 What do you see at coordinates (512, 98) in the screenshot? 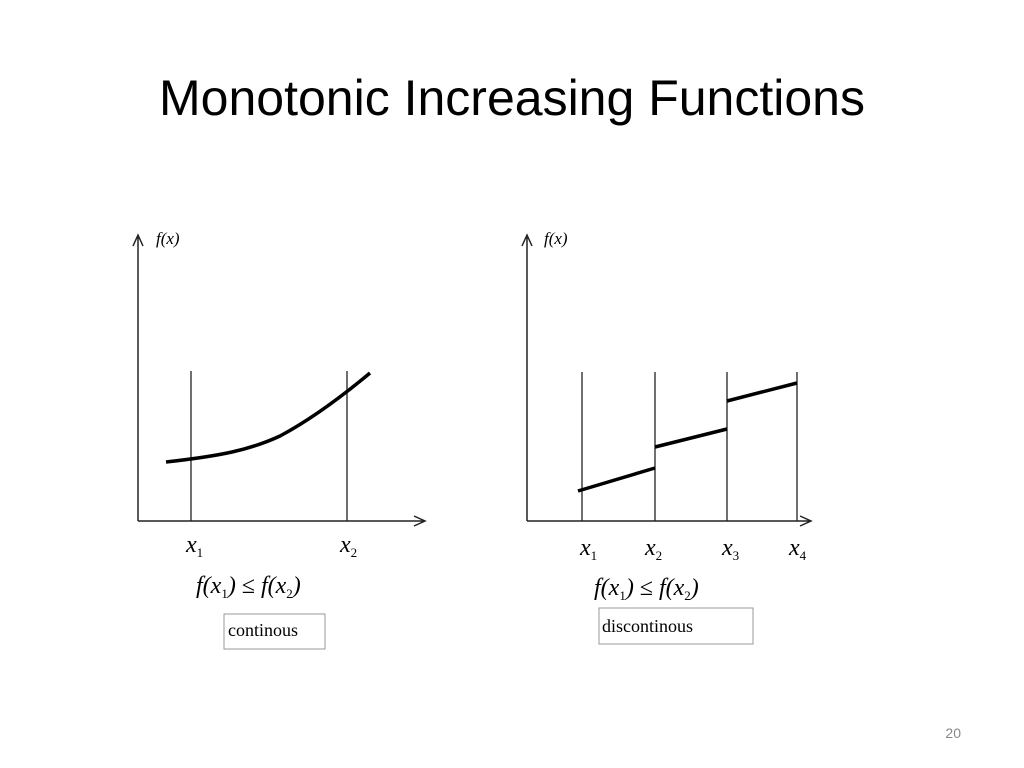
I see `slide-title: Monotonic Increasing Functions` at bounding box center [512, 98].